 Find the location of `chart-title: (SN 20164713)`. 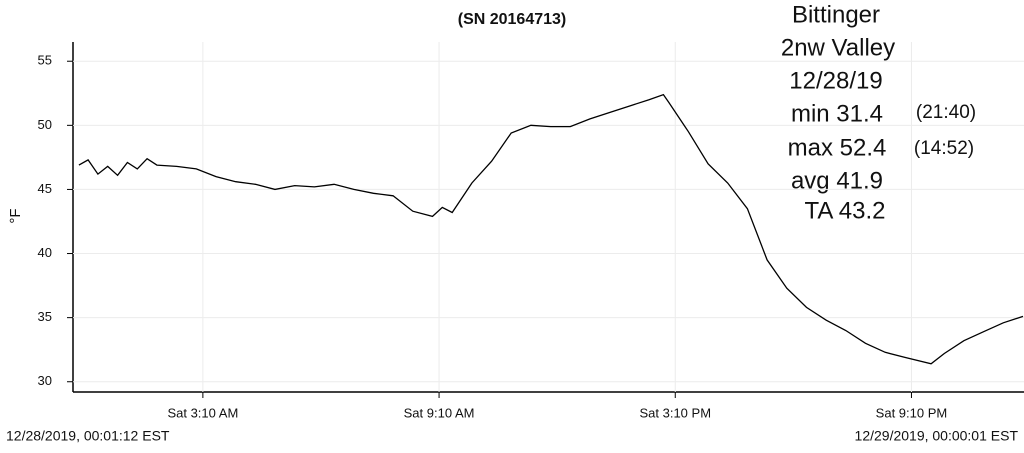

chart-title: (SN 20164713) is located at coordinates (512, 19).